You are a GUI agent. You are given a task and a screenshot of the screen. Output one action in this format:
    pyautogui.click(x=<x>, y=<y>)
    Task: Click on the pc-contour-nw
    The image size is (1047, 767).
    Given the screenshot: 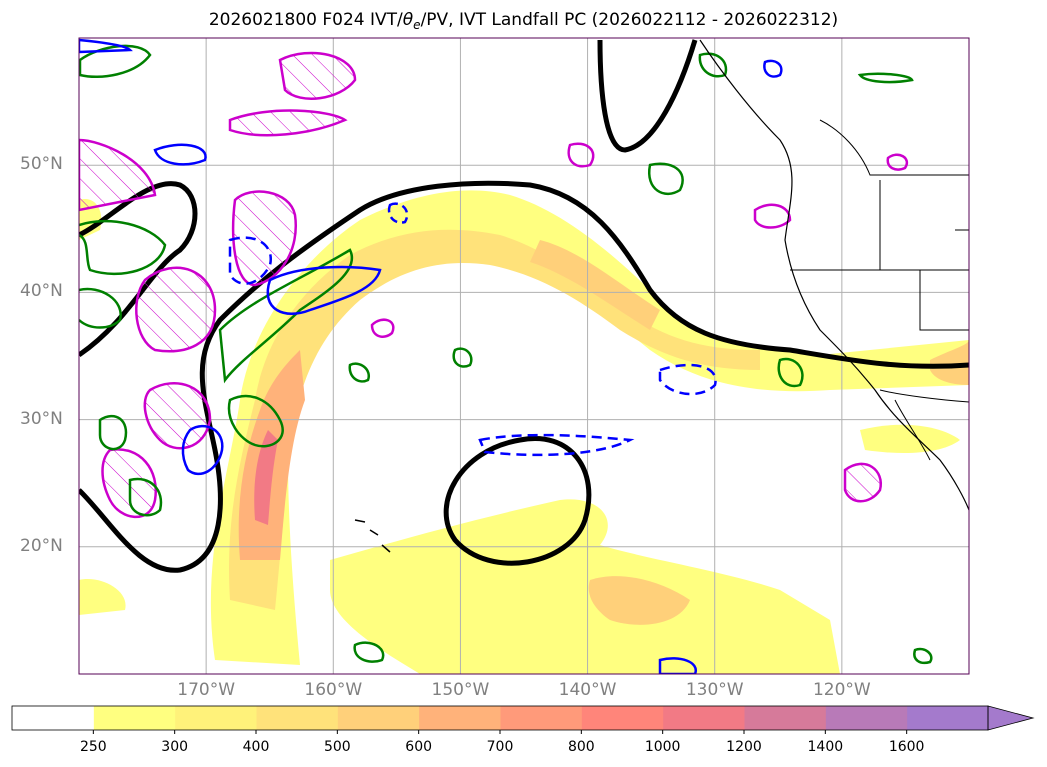 What is the action you would take?
    pyautogui.click(x=138, y=269)
    